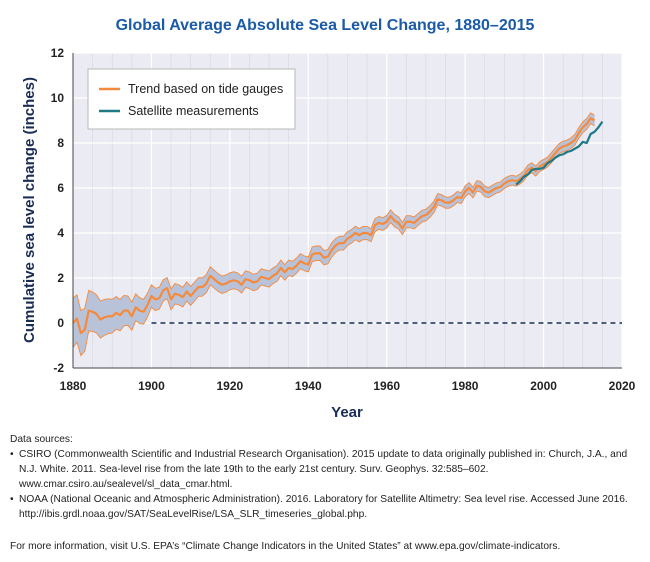 Image resolution: width=650 pixels, height=562 pixels. Describe the element at coordinates (465, 386) in the screenshot. I see `x-tick-label: 1980` at that location.